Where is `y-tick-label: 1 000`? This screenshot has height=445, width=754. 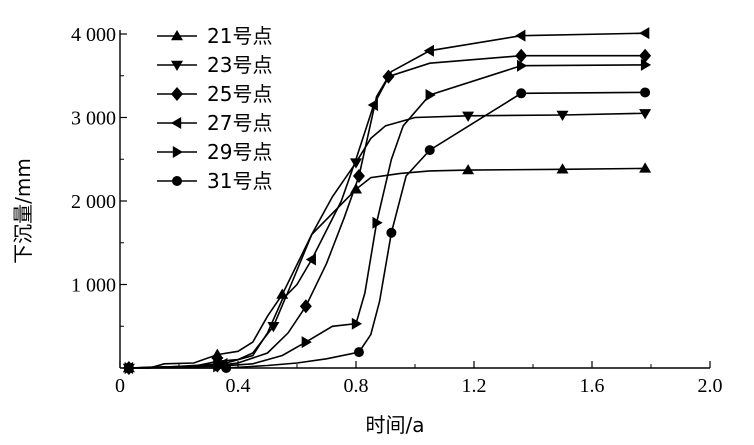
y-tick-label: 1 000 is located at coordinates (93, 286).